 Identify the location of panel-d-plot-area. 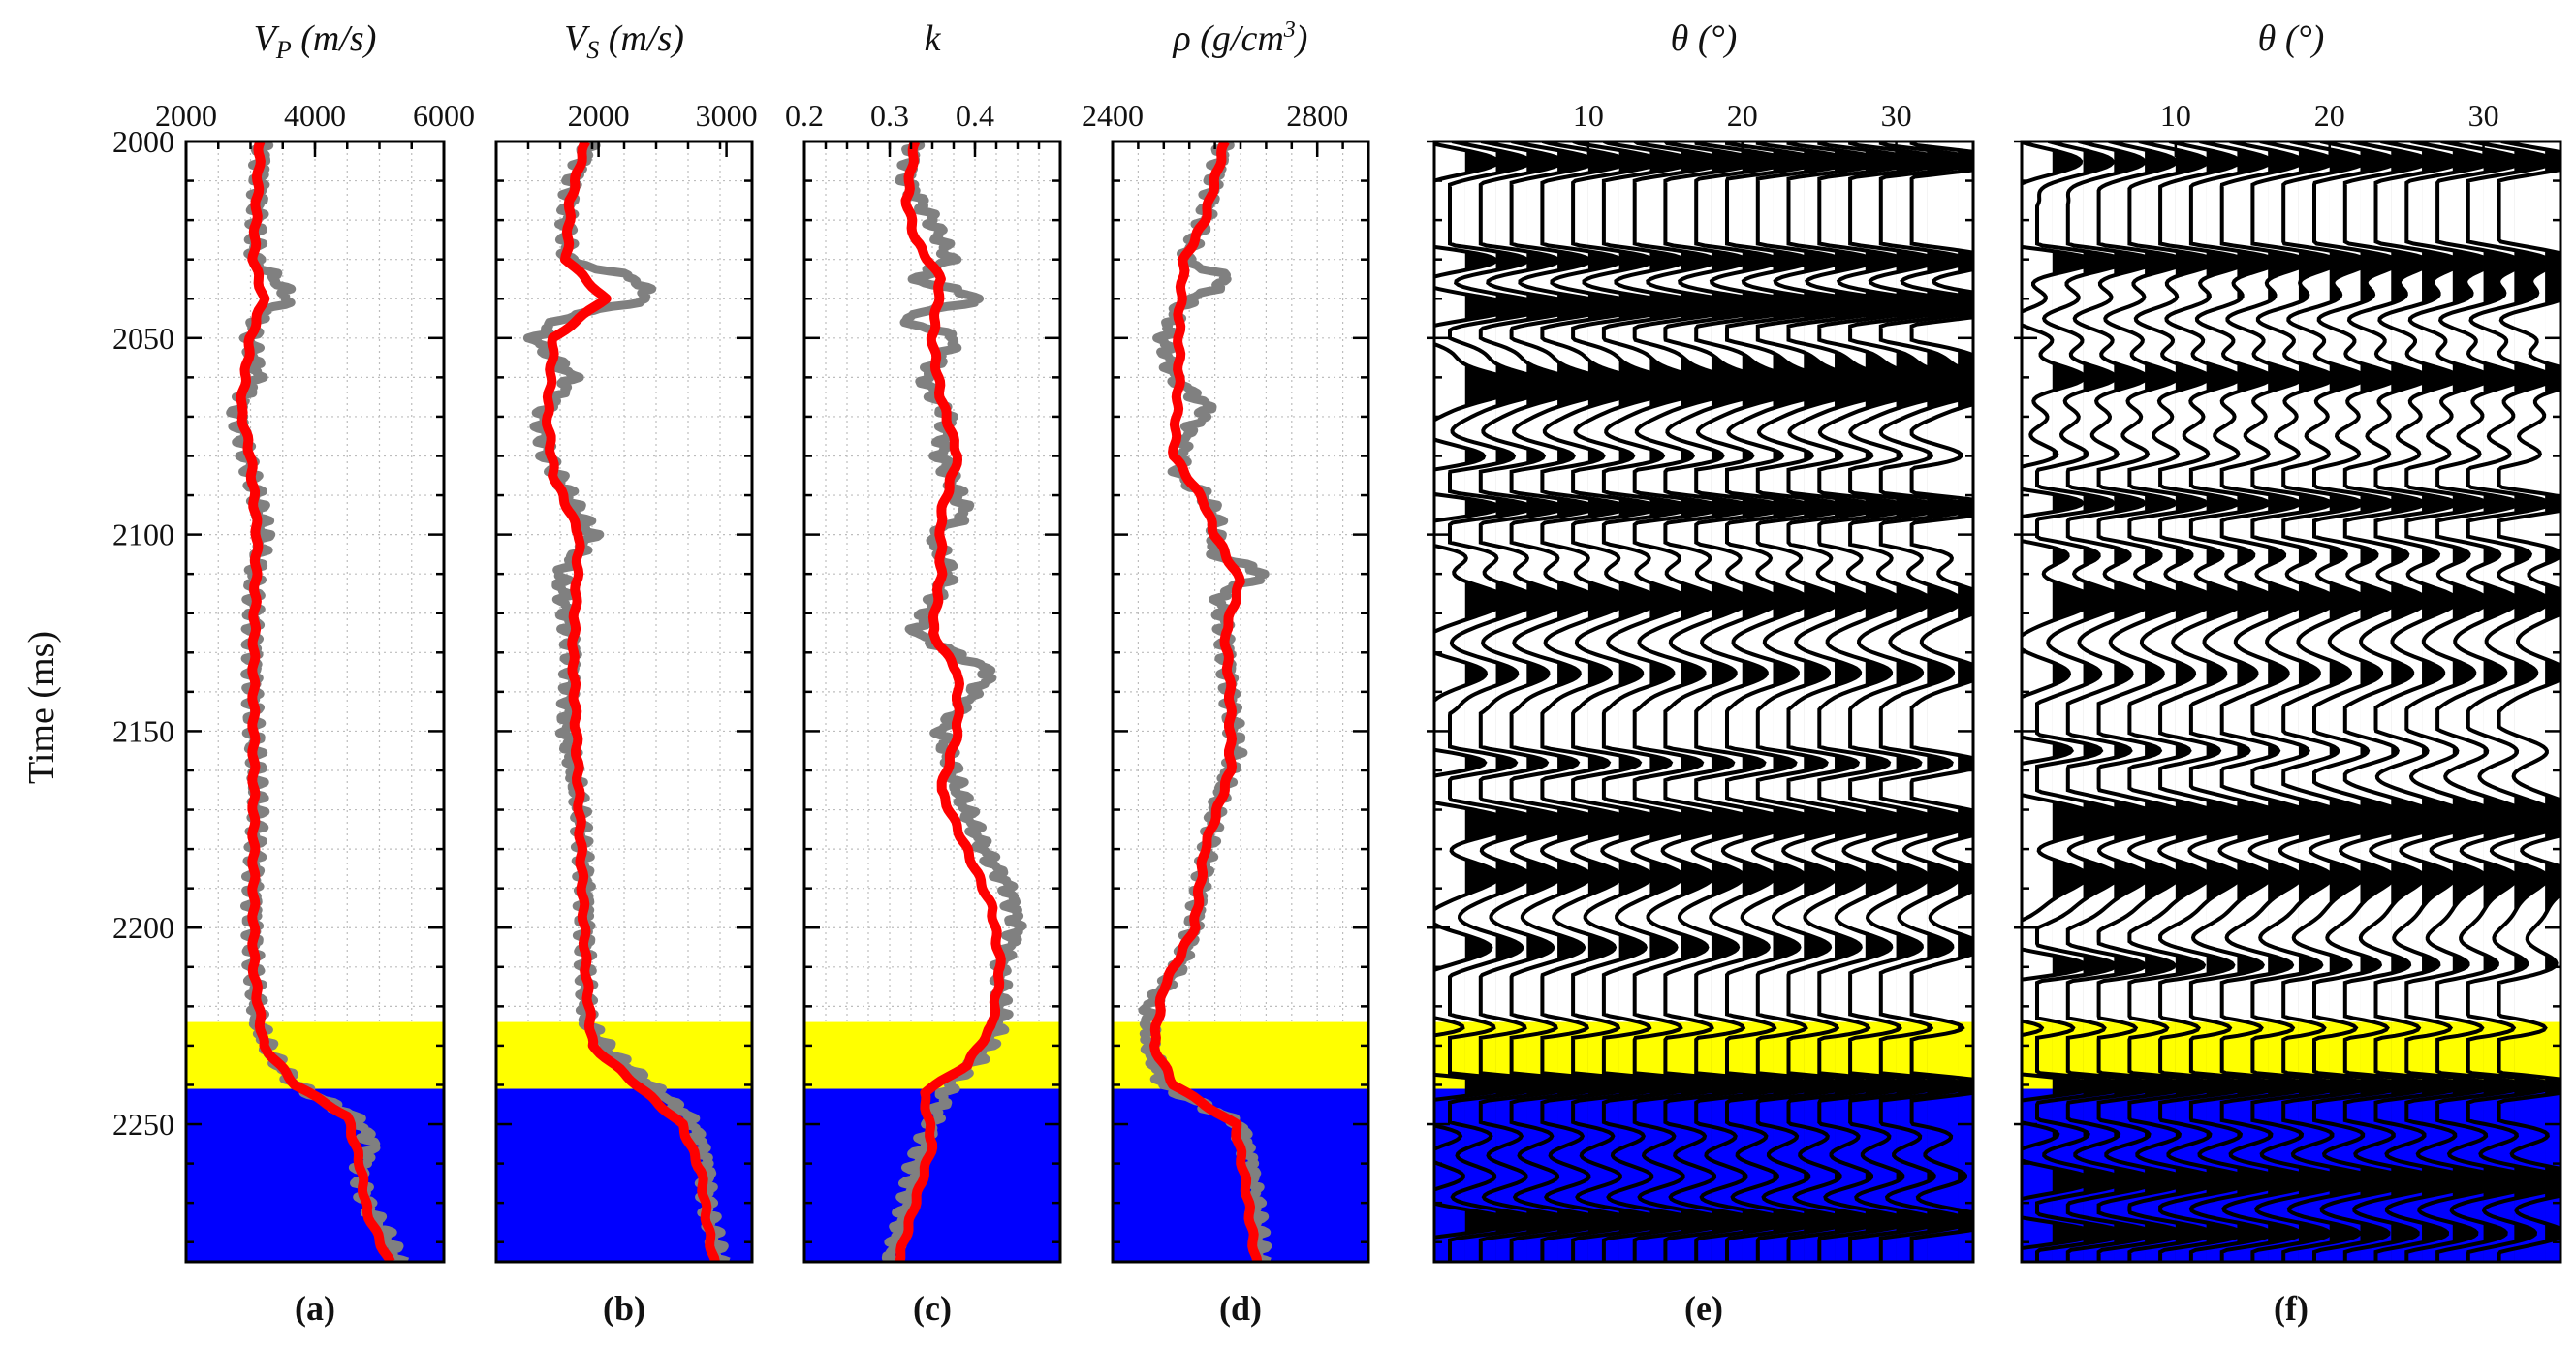
(1240, 701).